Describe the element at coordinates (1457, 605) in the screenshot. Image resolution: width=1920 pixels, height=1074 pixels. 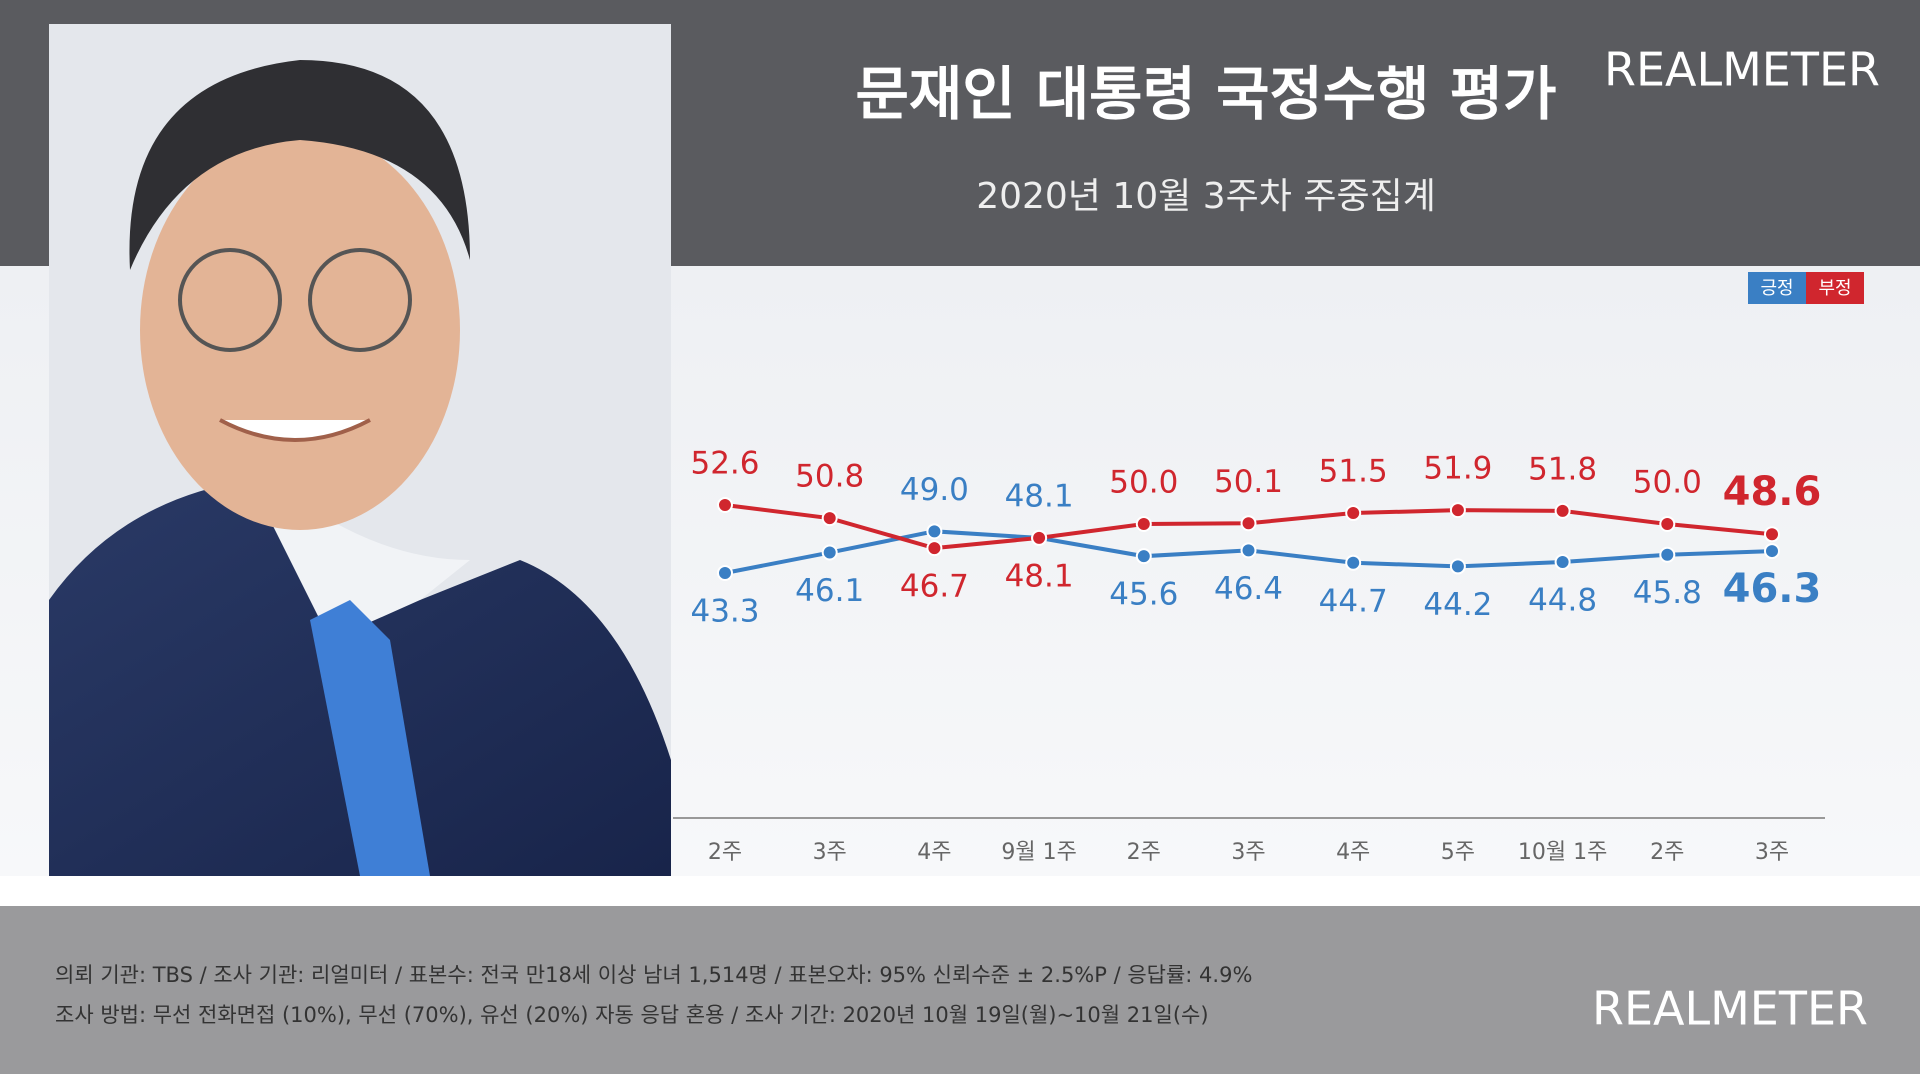
I see `value-label: 44.2` at that location.